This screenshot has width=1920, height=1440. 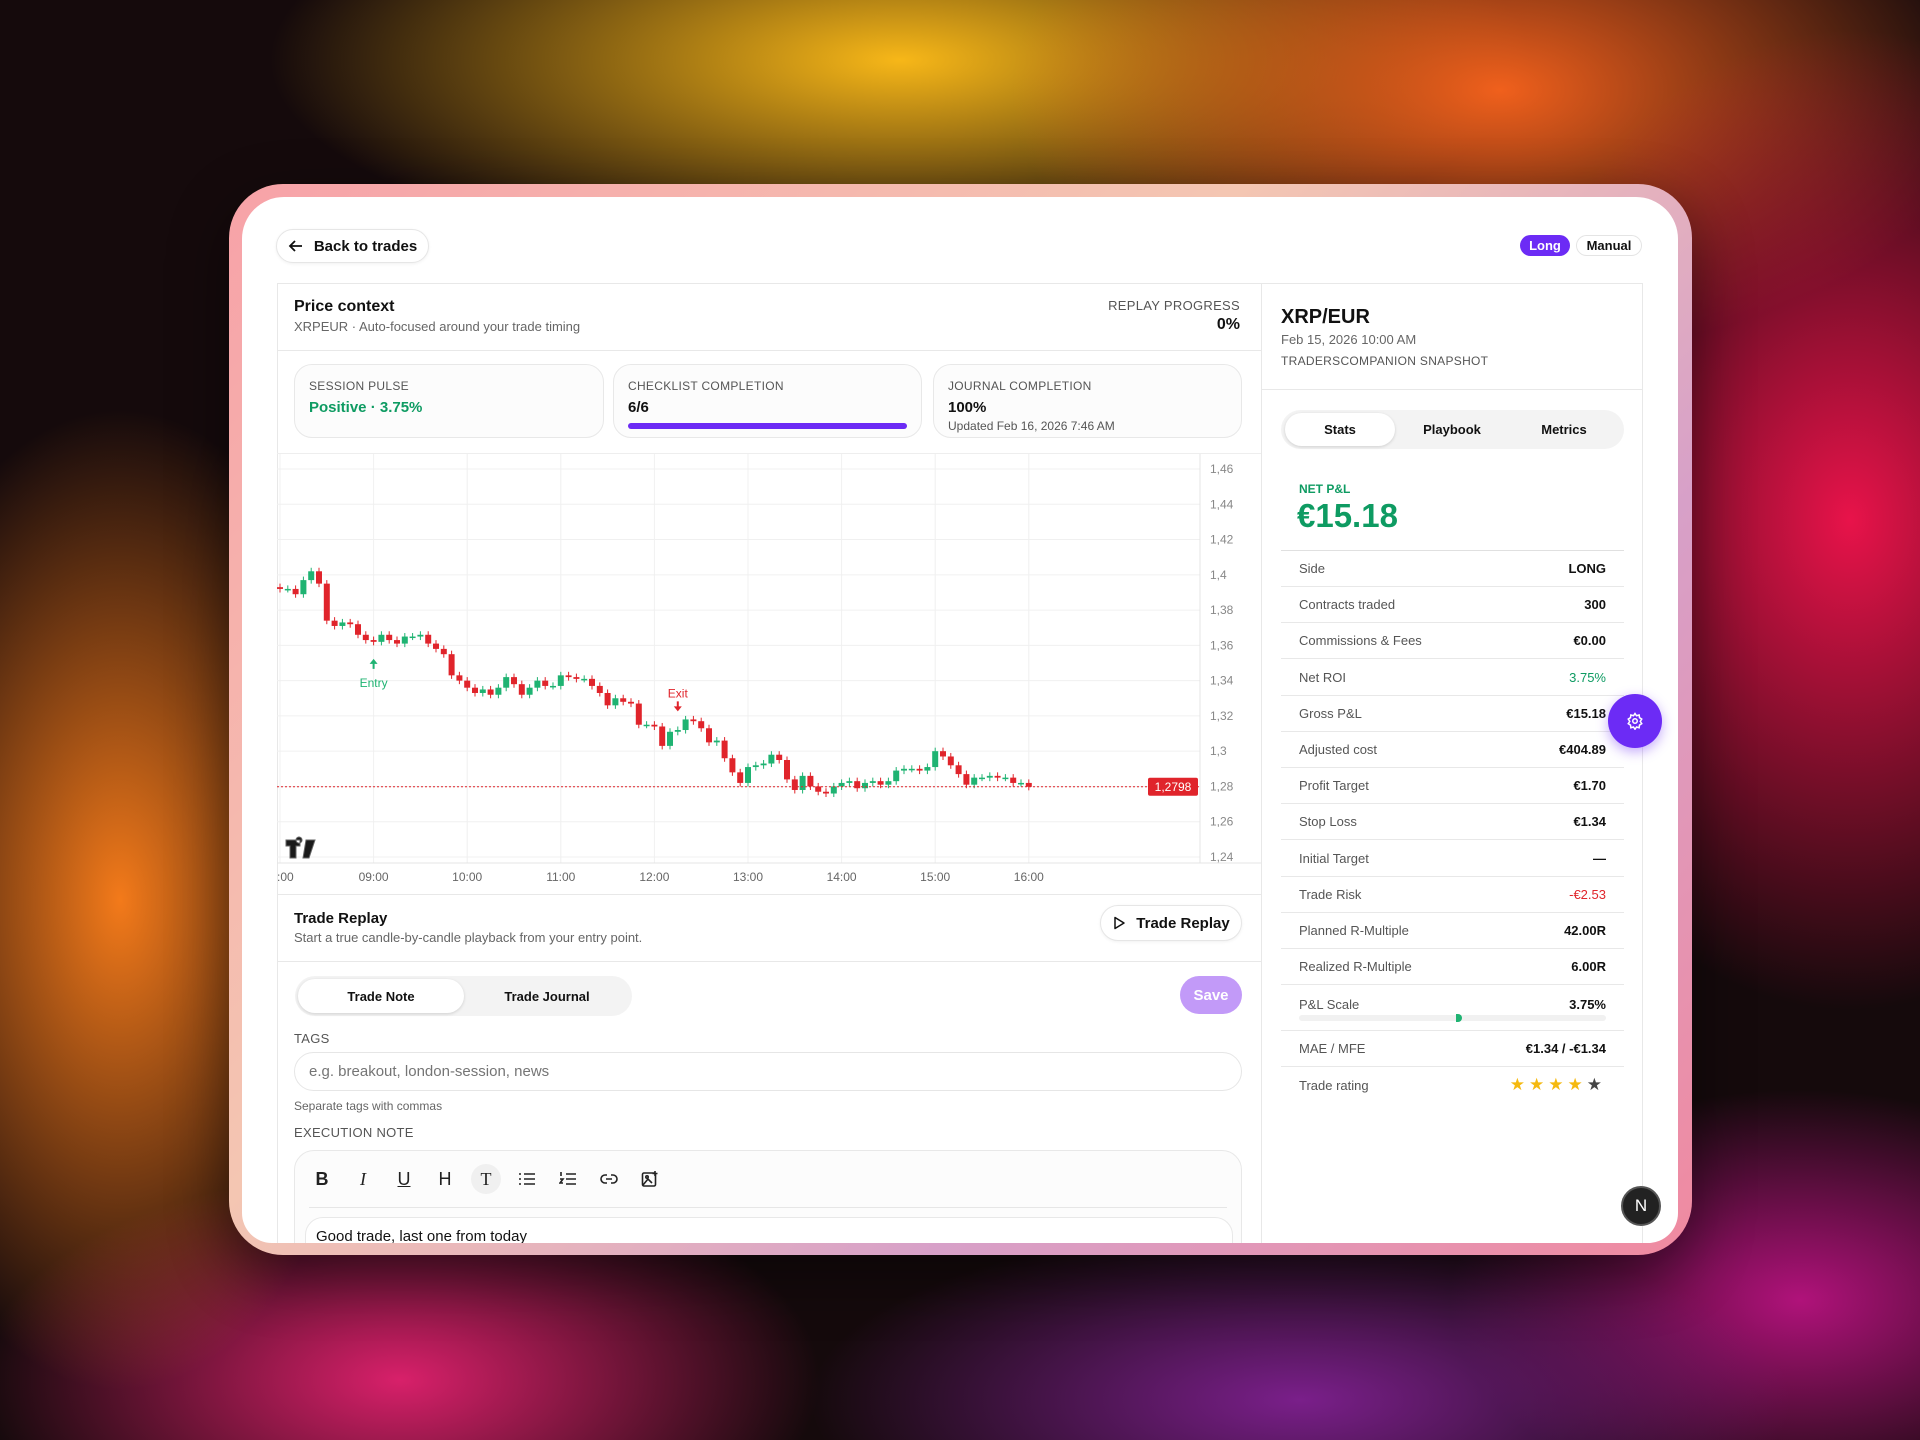 I want to click on session-pulse-card: SESSION PULSE Positive · 3.75%, so click(x=449, y=401).